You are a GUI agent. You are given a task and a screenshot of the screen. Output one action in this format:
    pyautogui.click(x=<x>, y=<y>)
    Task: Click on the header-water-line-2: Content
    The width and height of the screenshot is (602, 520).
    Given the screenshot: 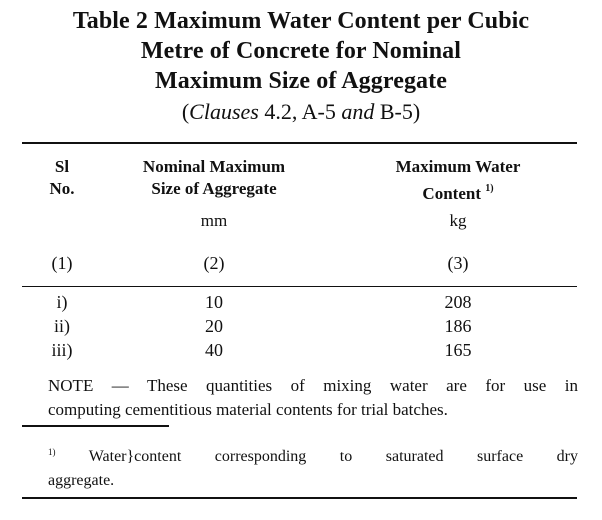 What is the action you would take?
    pyautogui.click(x=451, y=193)
    